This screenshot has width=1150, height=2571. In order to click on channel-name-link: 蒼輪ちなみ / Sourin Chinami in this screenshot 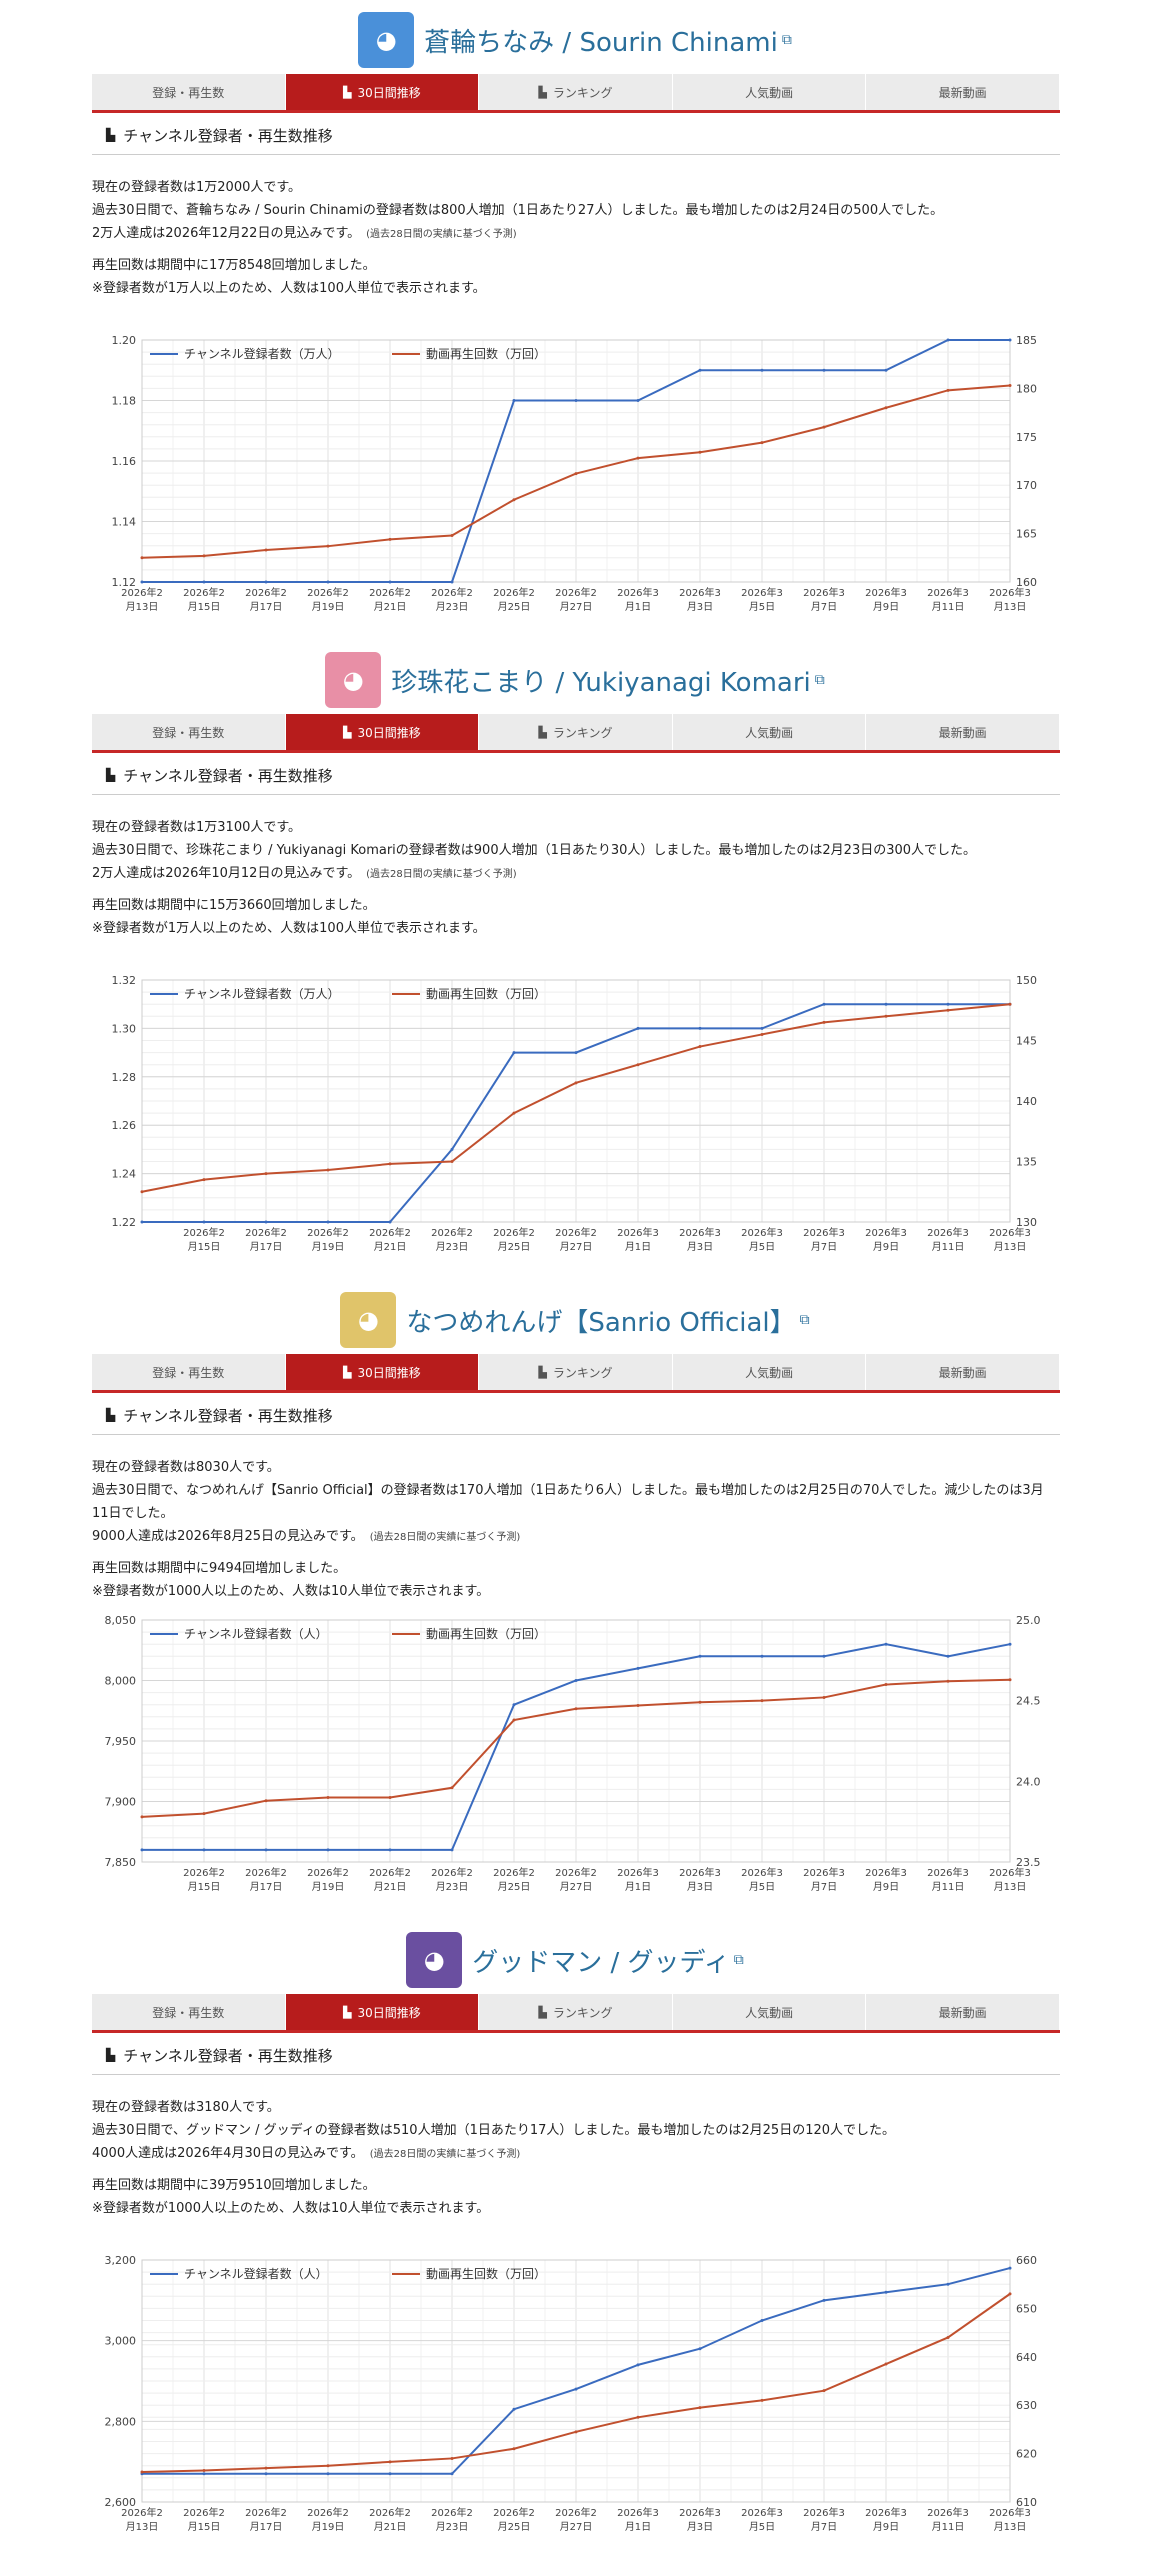, I will do `click(601, 42)`.